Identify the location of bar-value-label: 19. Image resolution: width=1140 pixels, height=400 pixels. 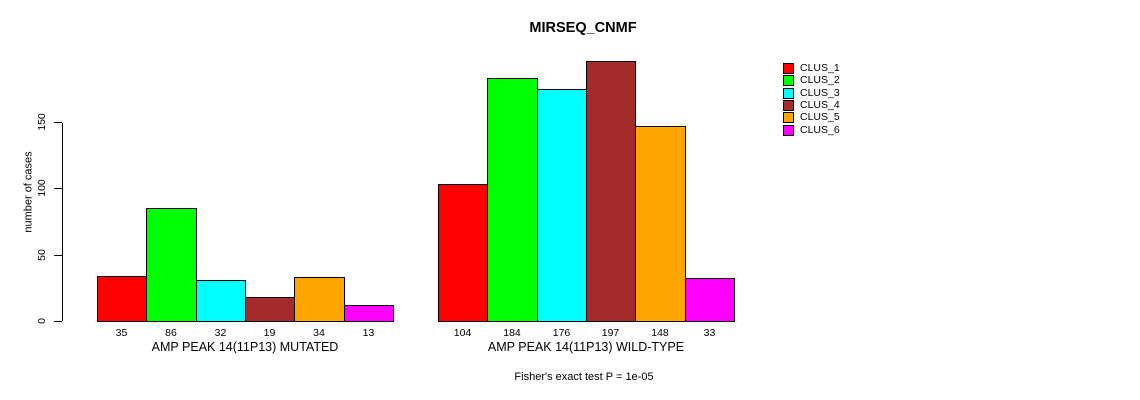
(269, 333).